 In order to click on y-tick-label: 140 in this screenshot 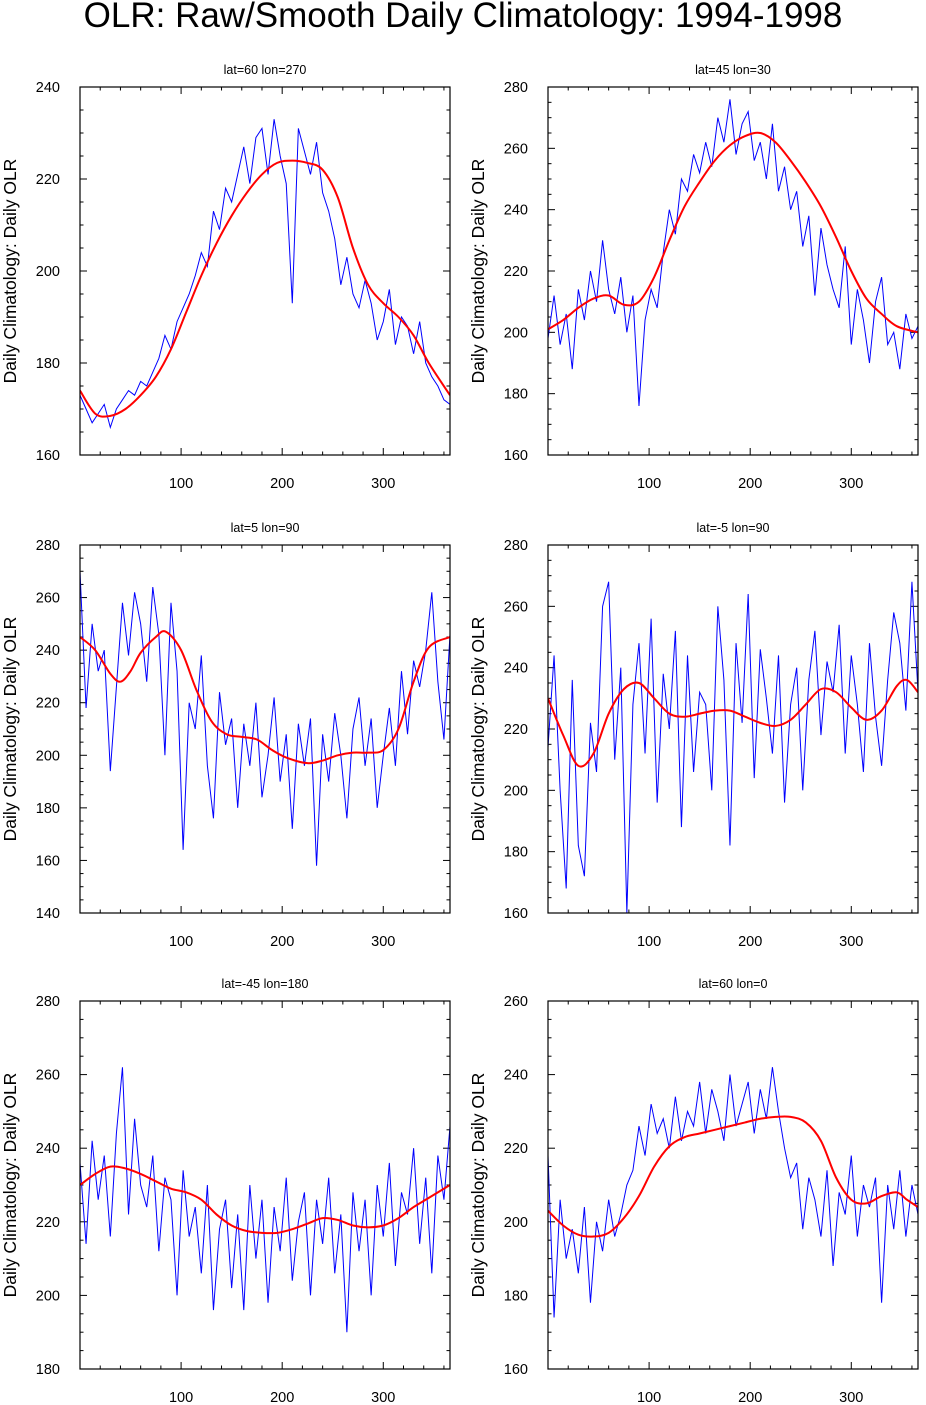, I will do `click(48, 914)`.